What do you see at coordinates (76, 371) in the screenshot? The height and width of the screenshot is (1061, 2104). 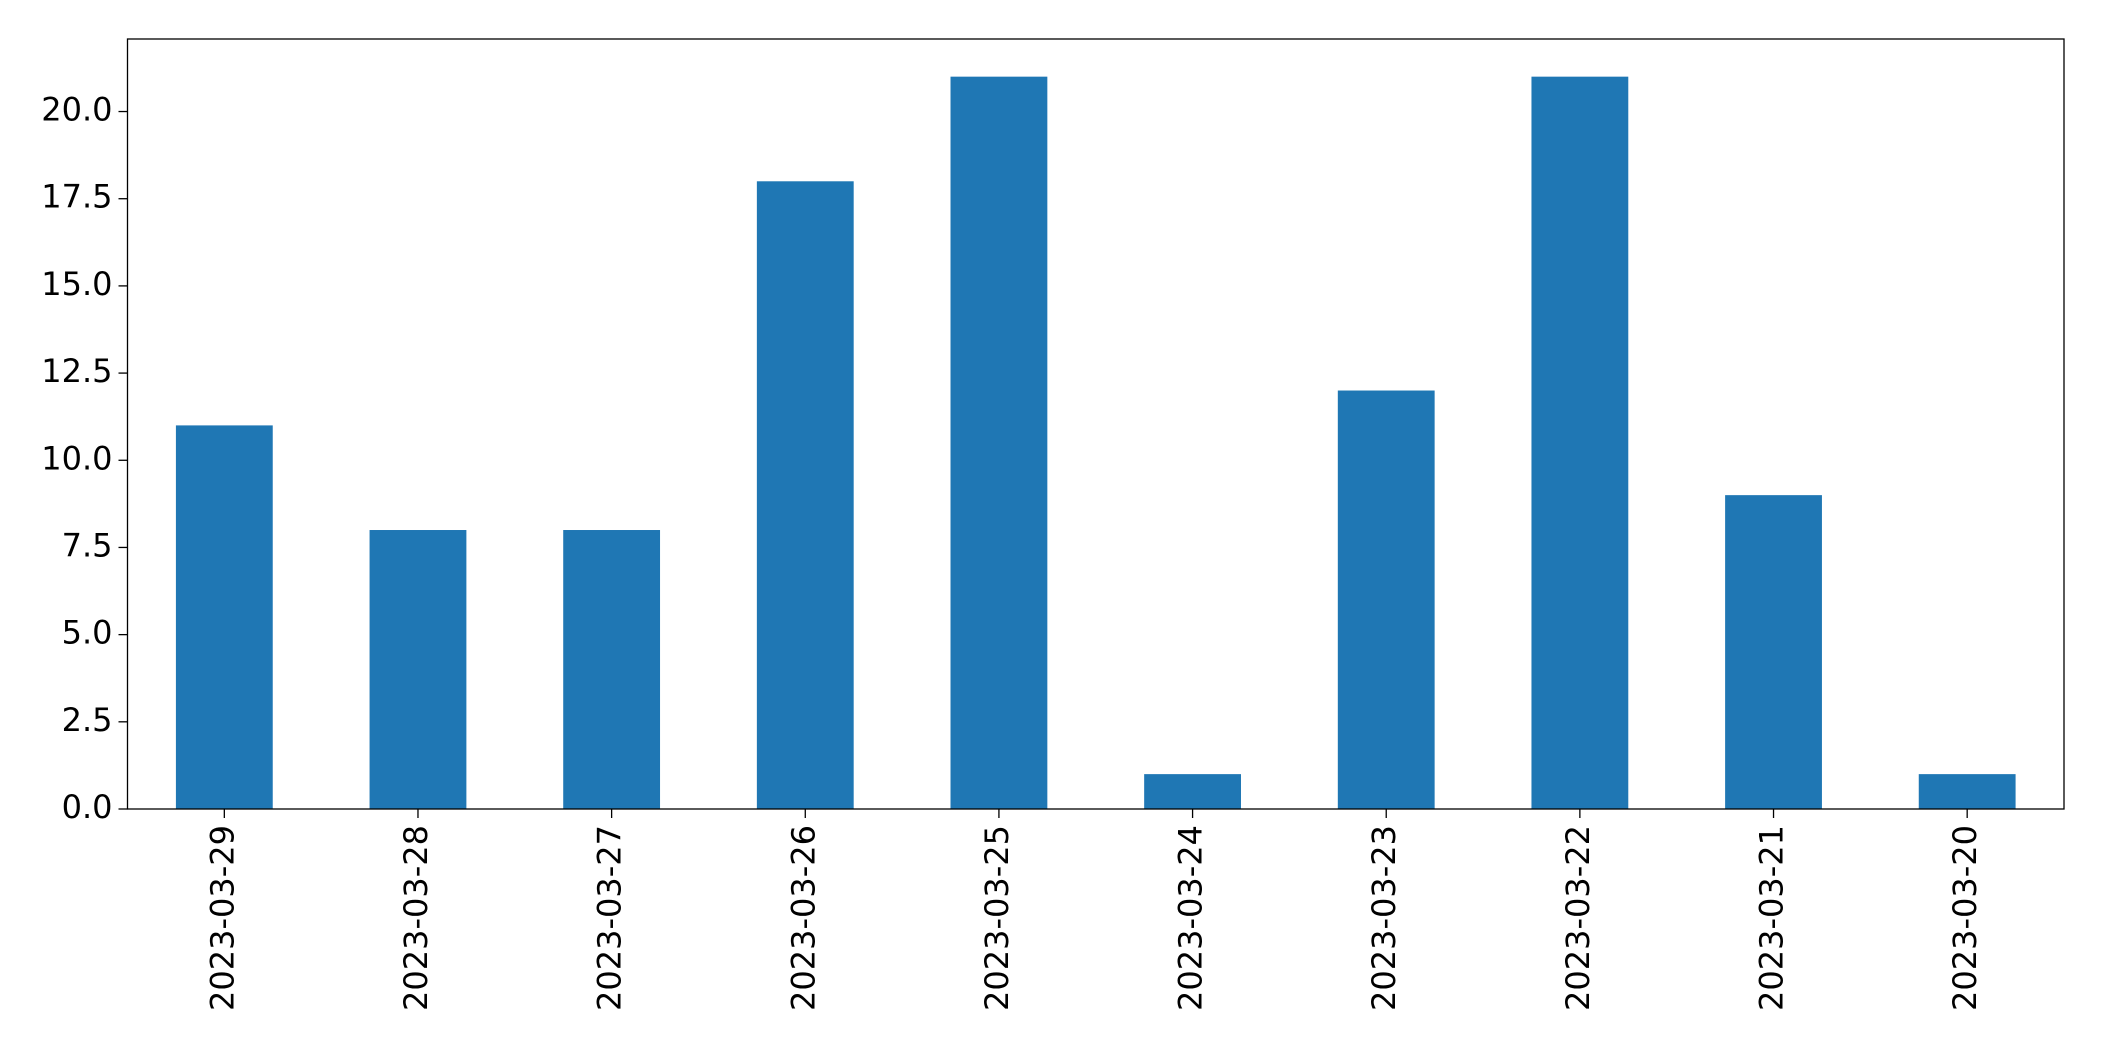 I see `y-tick-label: 12.5` at bounding box center [76, 371].